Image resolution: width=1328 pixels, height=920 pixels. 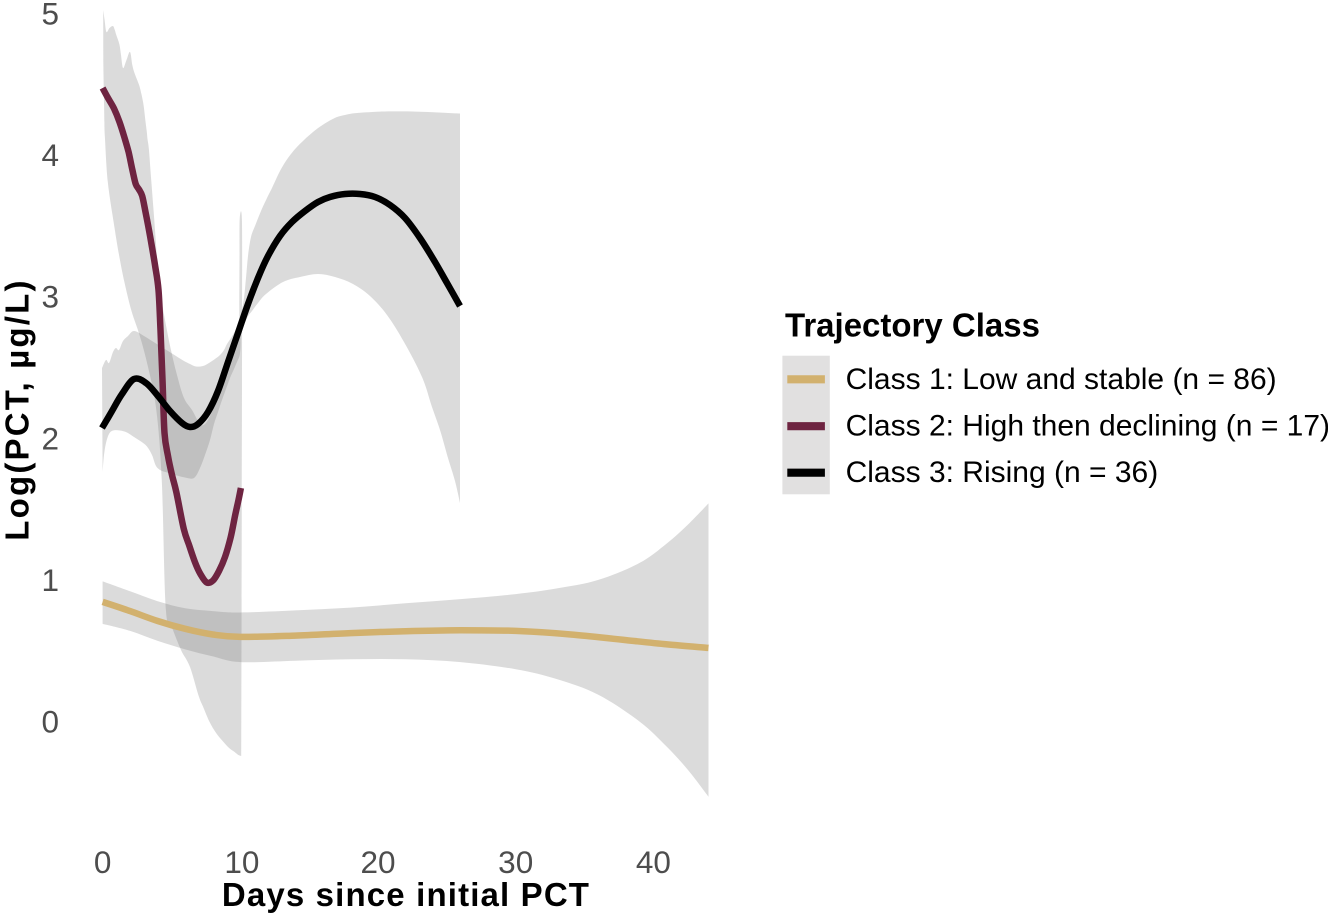 What do you see at coordinates (377, 862) in the screenshot?
I see `svg-text: 20` at bounding box center [377, 862].